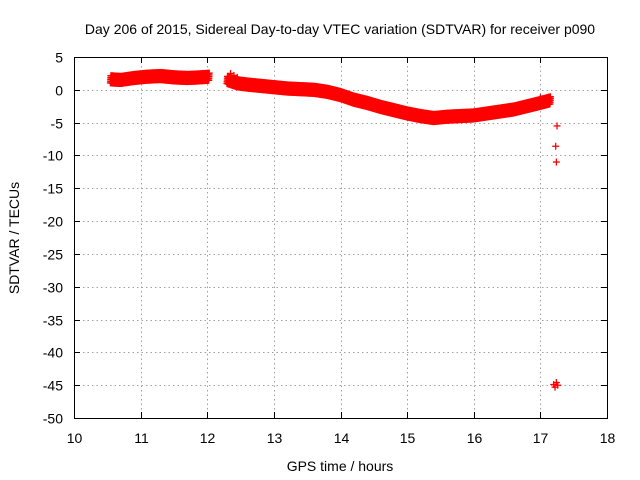 This screenshot has width=640, height=480. Describe the element at coordinates (608, 438) in the screenshot. I see `x-tick-label: 18` at that location.